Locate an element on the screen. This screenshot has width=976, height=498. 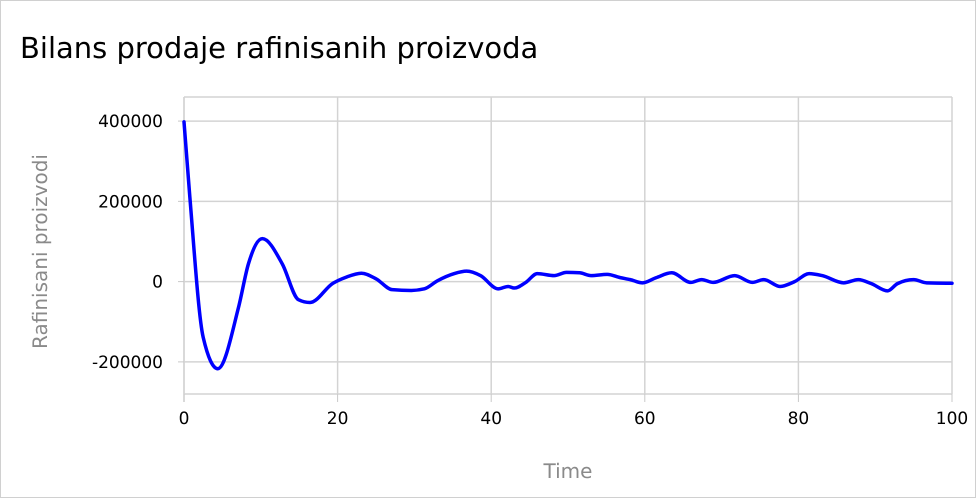
x-tick-label: 20 is located at coordinates (337, 419).